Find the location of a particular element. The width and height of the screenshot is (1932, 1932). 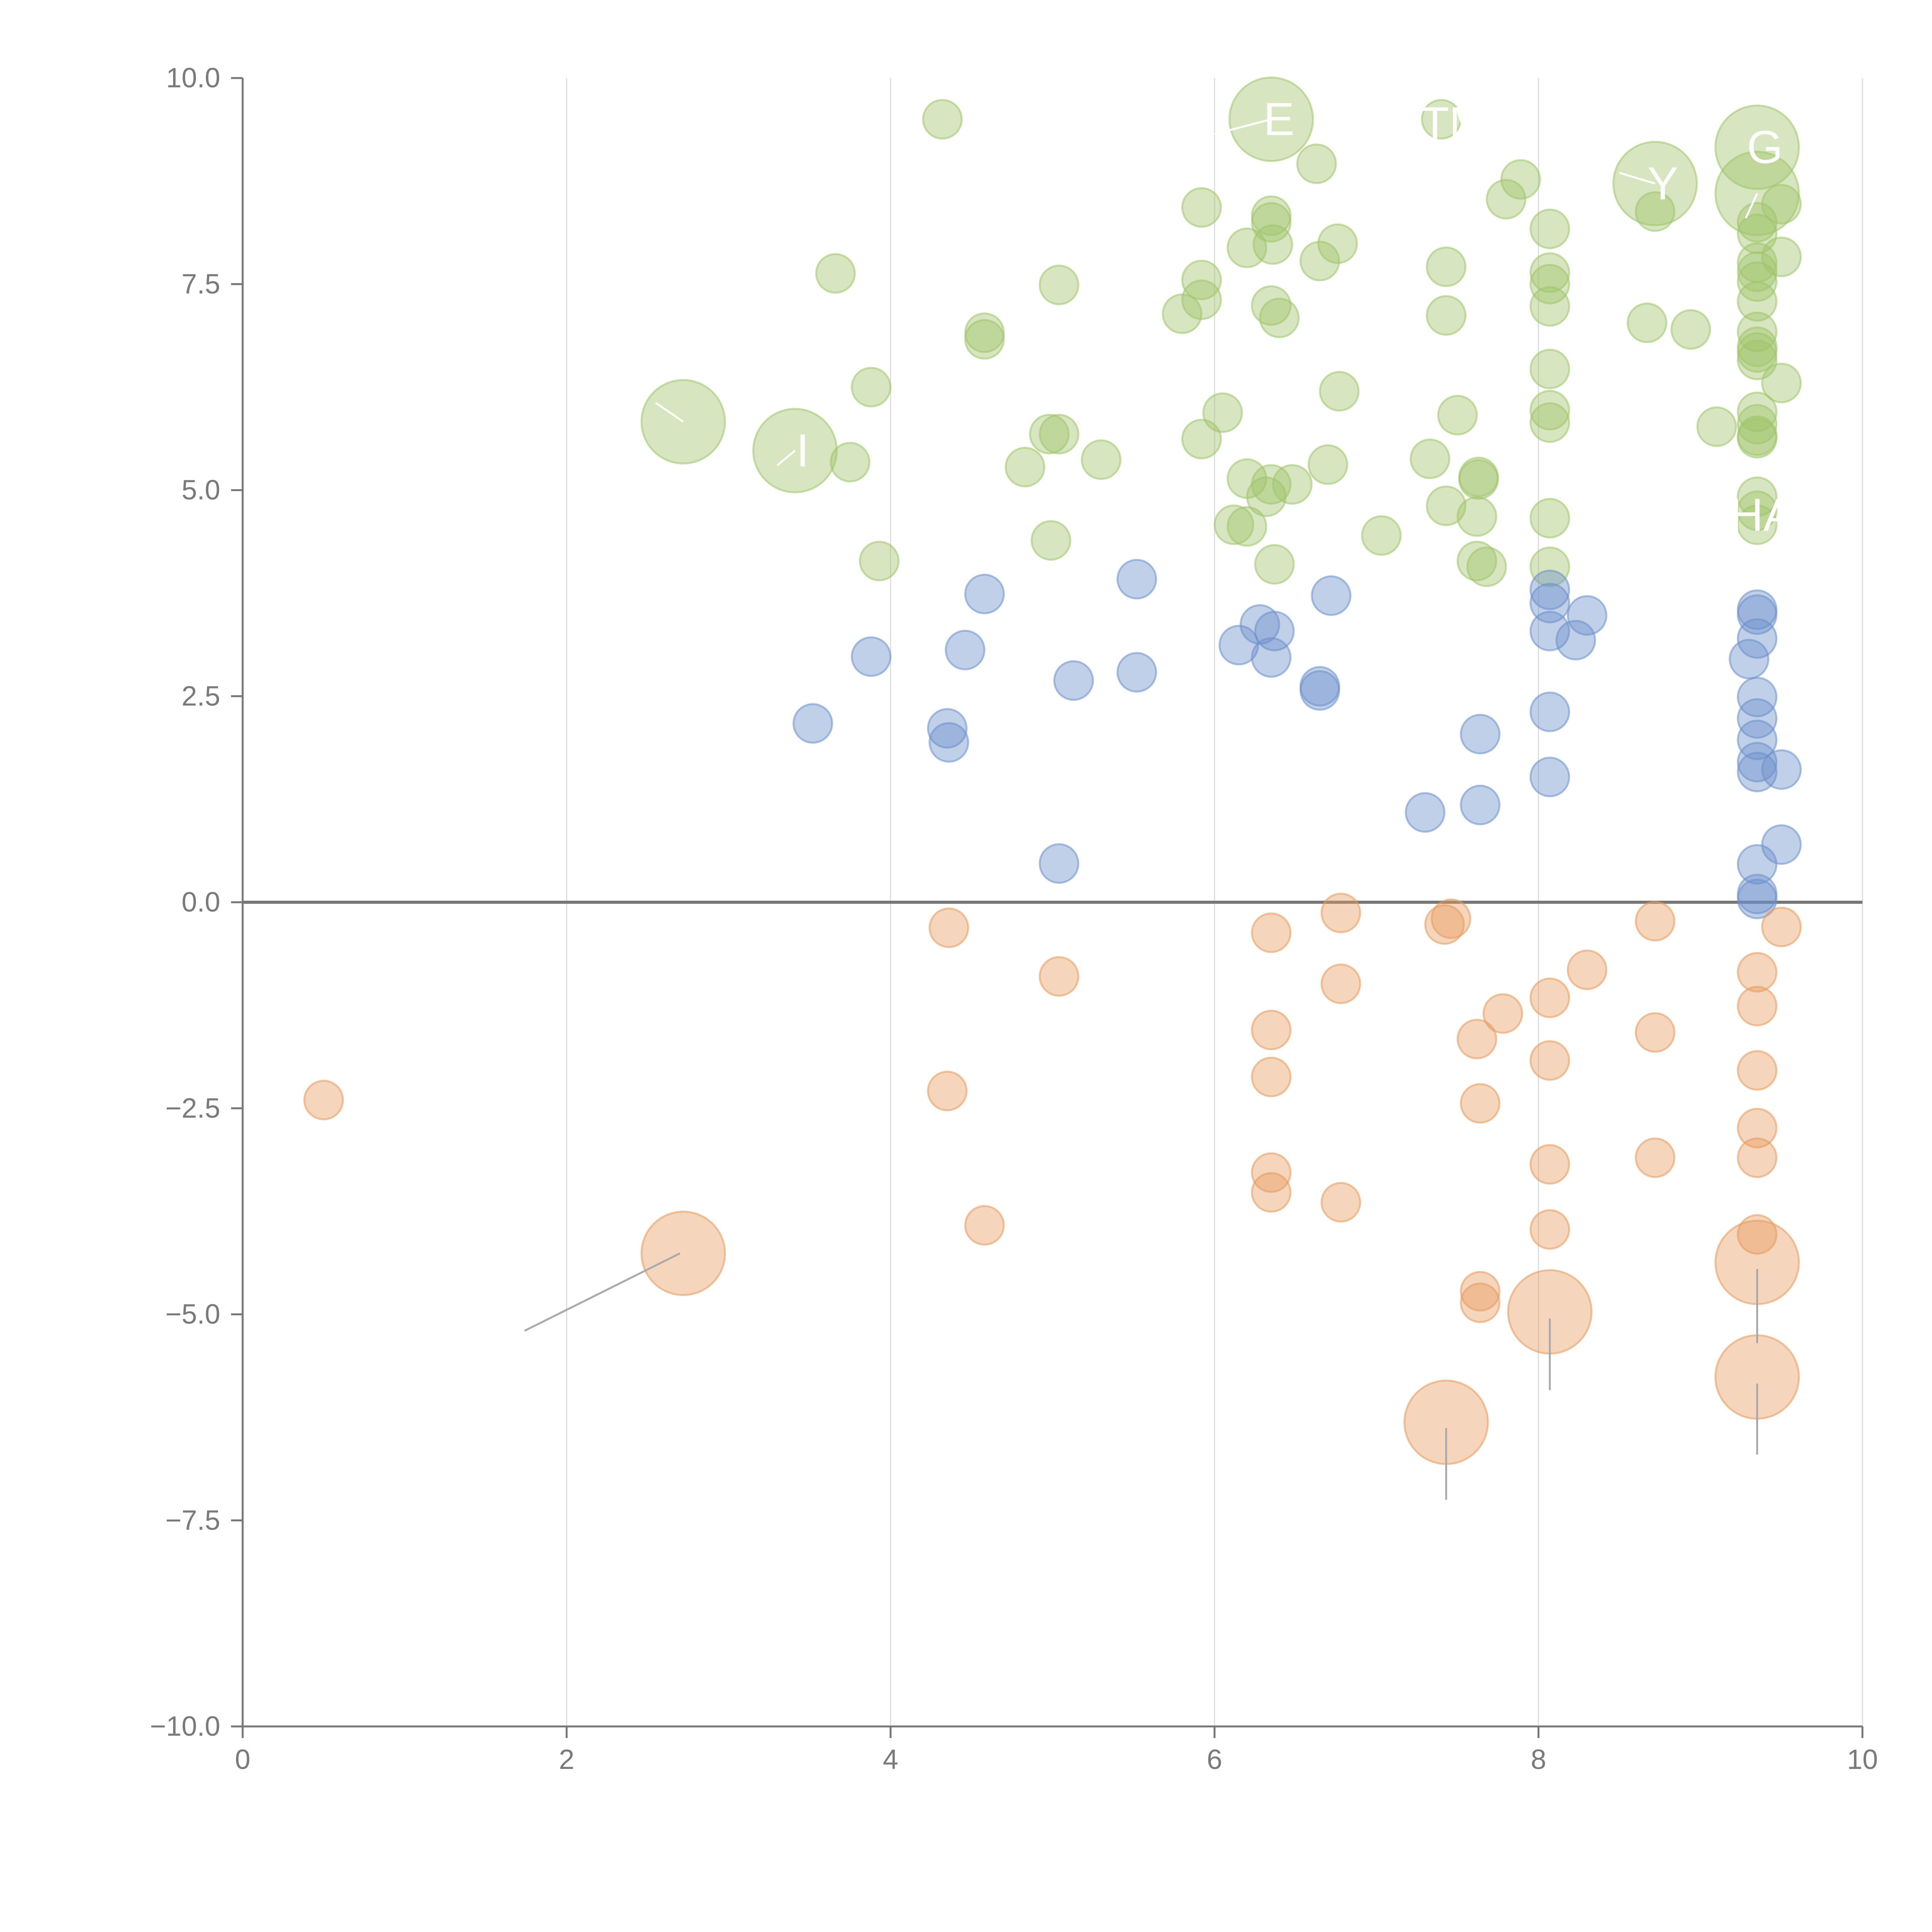

bubble-label: I is located at coordinates (802, 450).